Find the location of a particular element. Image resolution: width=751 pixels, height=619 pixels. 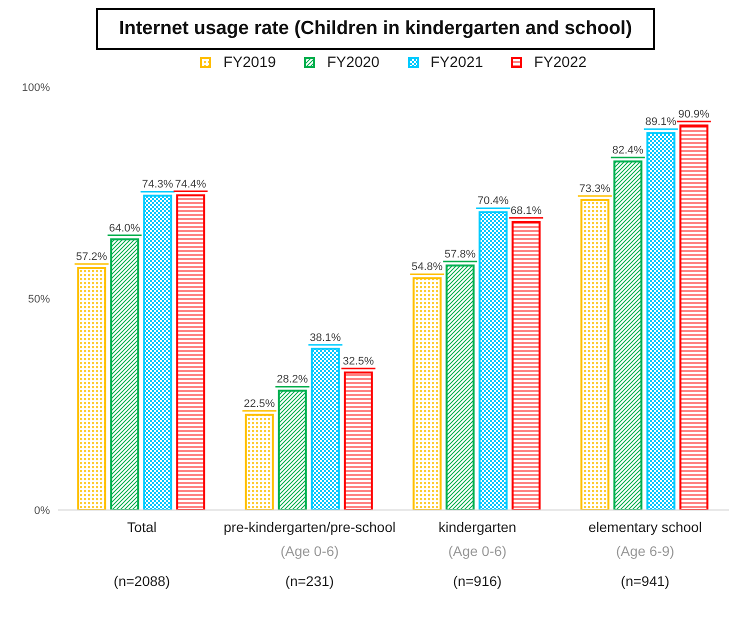

category-label: Total (n=2088) is located at coordinates (142, 554).